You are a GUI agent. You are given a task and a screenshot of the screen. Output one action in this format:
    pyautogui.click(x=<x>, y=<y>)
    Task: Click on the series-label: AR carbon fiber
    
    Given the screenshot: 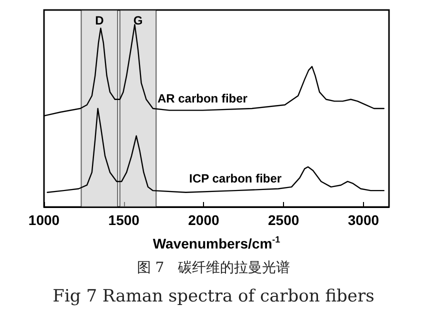 What is the action you would take?
    pyautogui.click(x=202, y=98)
    